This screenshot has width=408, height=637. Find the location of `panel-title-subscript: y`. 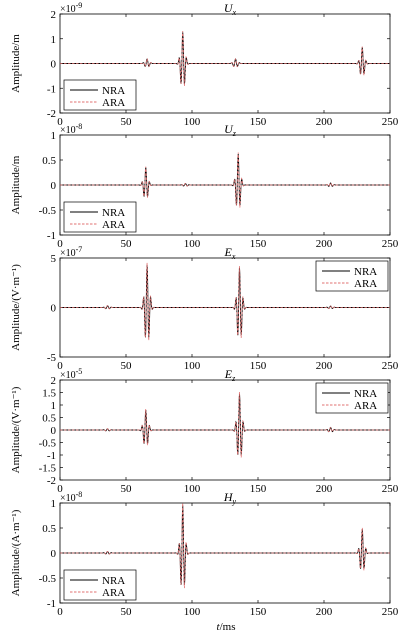

panel-title-subscript: y is located at coordinates (234, 501).